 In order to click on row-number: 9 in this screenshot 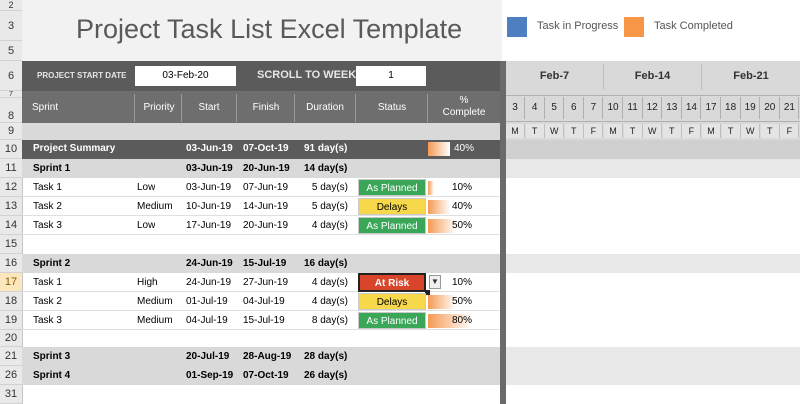, I will do `click(11, 131)`.